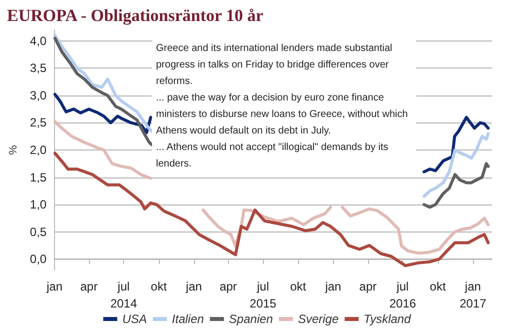  I want to click on y-tick-label: 1,0, so click(38, 205).